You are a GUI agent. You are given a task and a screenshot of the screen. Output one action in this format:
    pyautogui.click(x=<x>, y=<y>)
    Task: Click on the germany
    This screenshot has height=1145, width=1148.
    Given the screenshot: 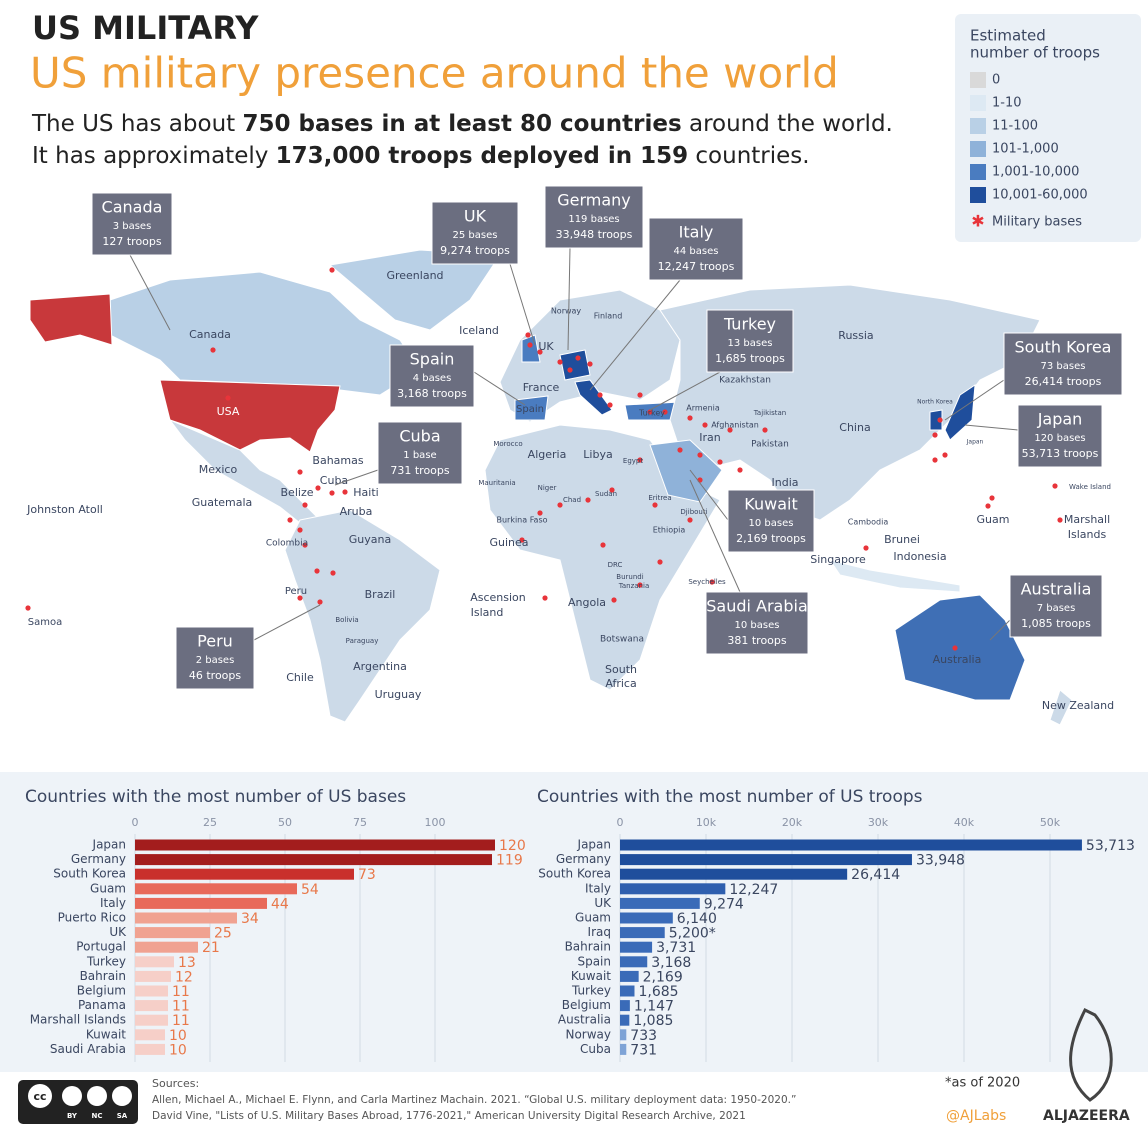 What is the action you would take?
    pyautogui.click(x=575, y=365)
    